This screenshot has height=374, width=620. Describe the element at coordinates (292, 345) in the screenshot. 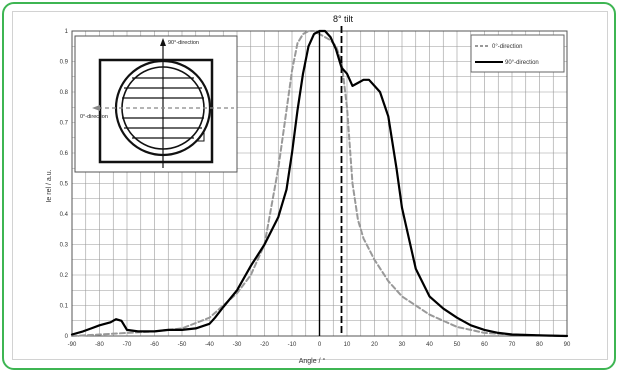

I see `x-tick-label: -10` at that location.